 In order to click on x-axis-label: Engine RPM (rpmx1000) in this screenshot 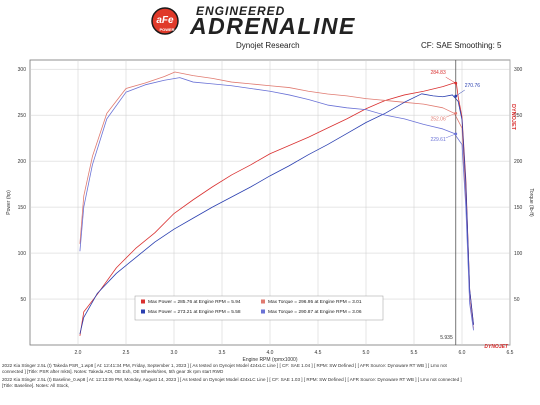, I will do `click(269, 360)`.